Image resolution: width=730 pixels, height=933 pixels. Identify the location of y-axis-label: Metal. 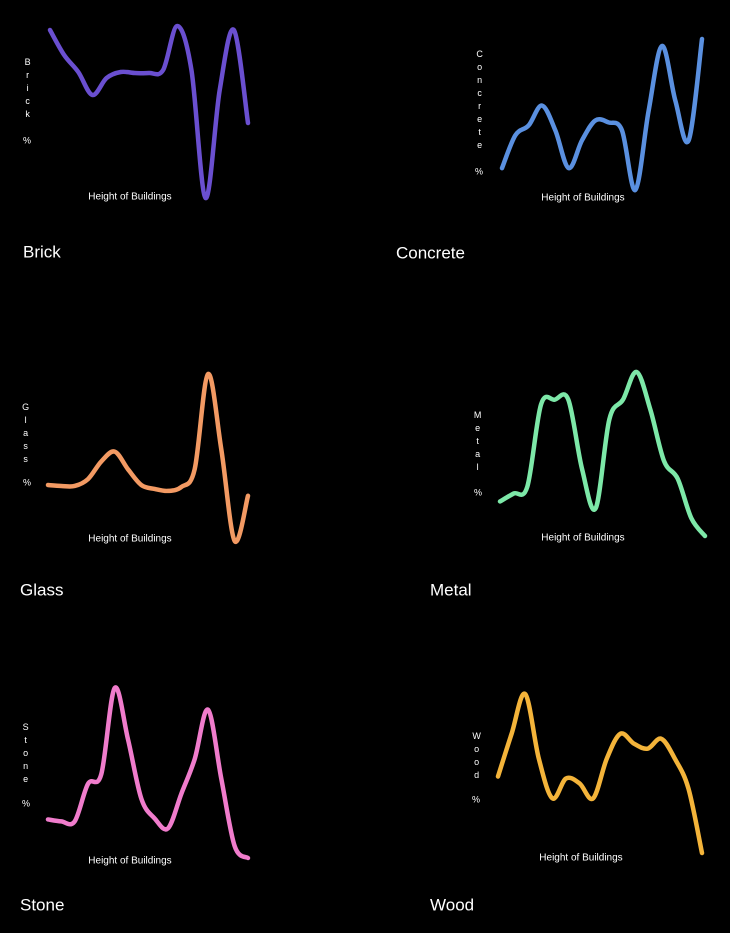
(478, 442).